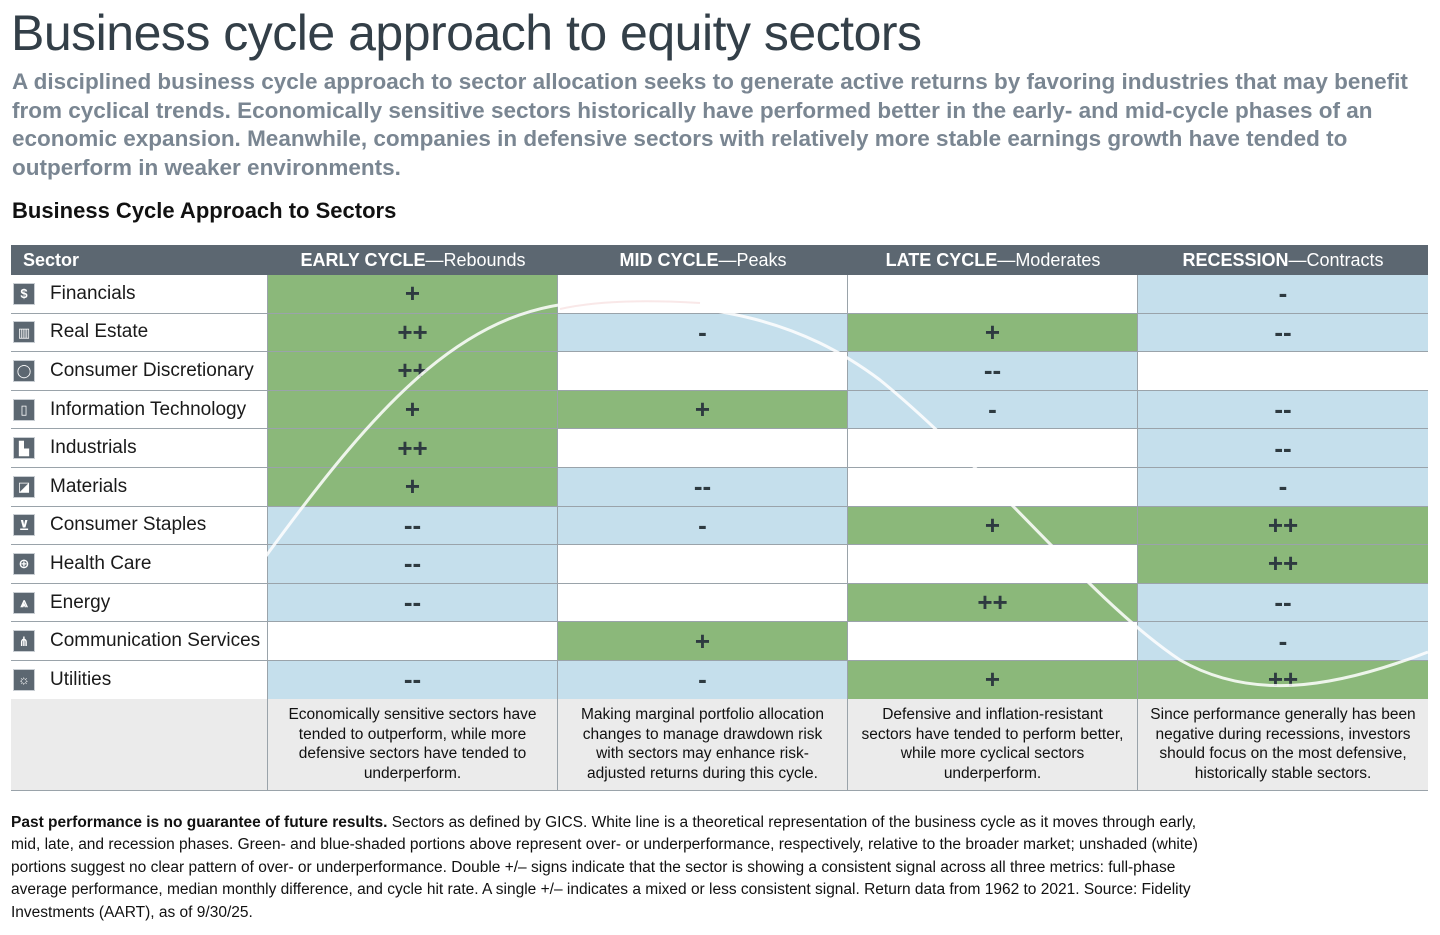  I want to click on sector-name: Industrials, so click(93, 448).